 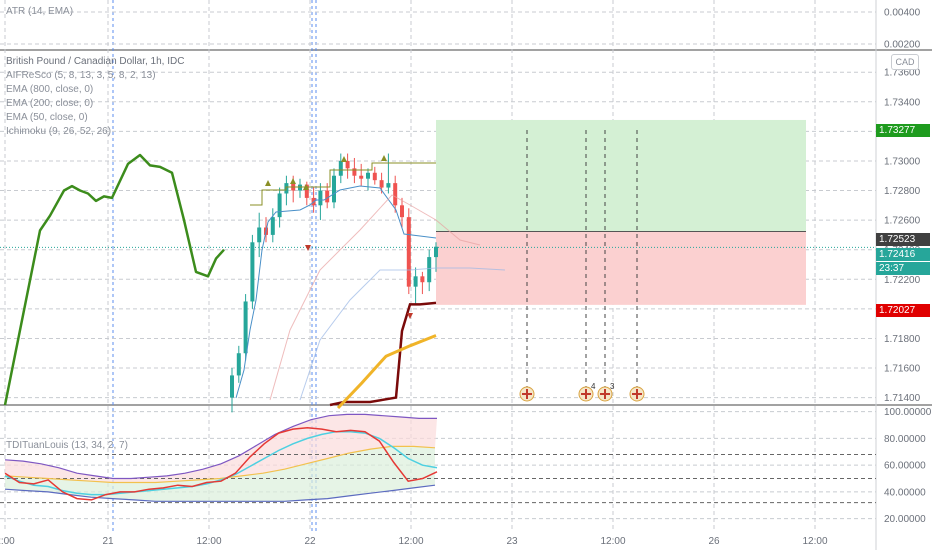 What do you see at coordinates (902, 398) in the screenshot?
I see `price-tick-label: 1.71400` at bounding box center [902, 398].